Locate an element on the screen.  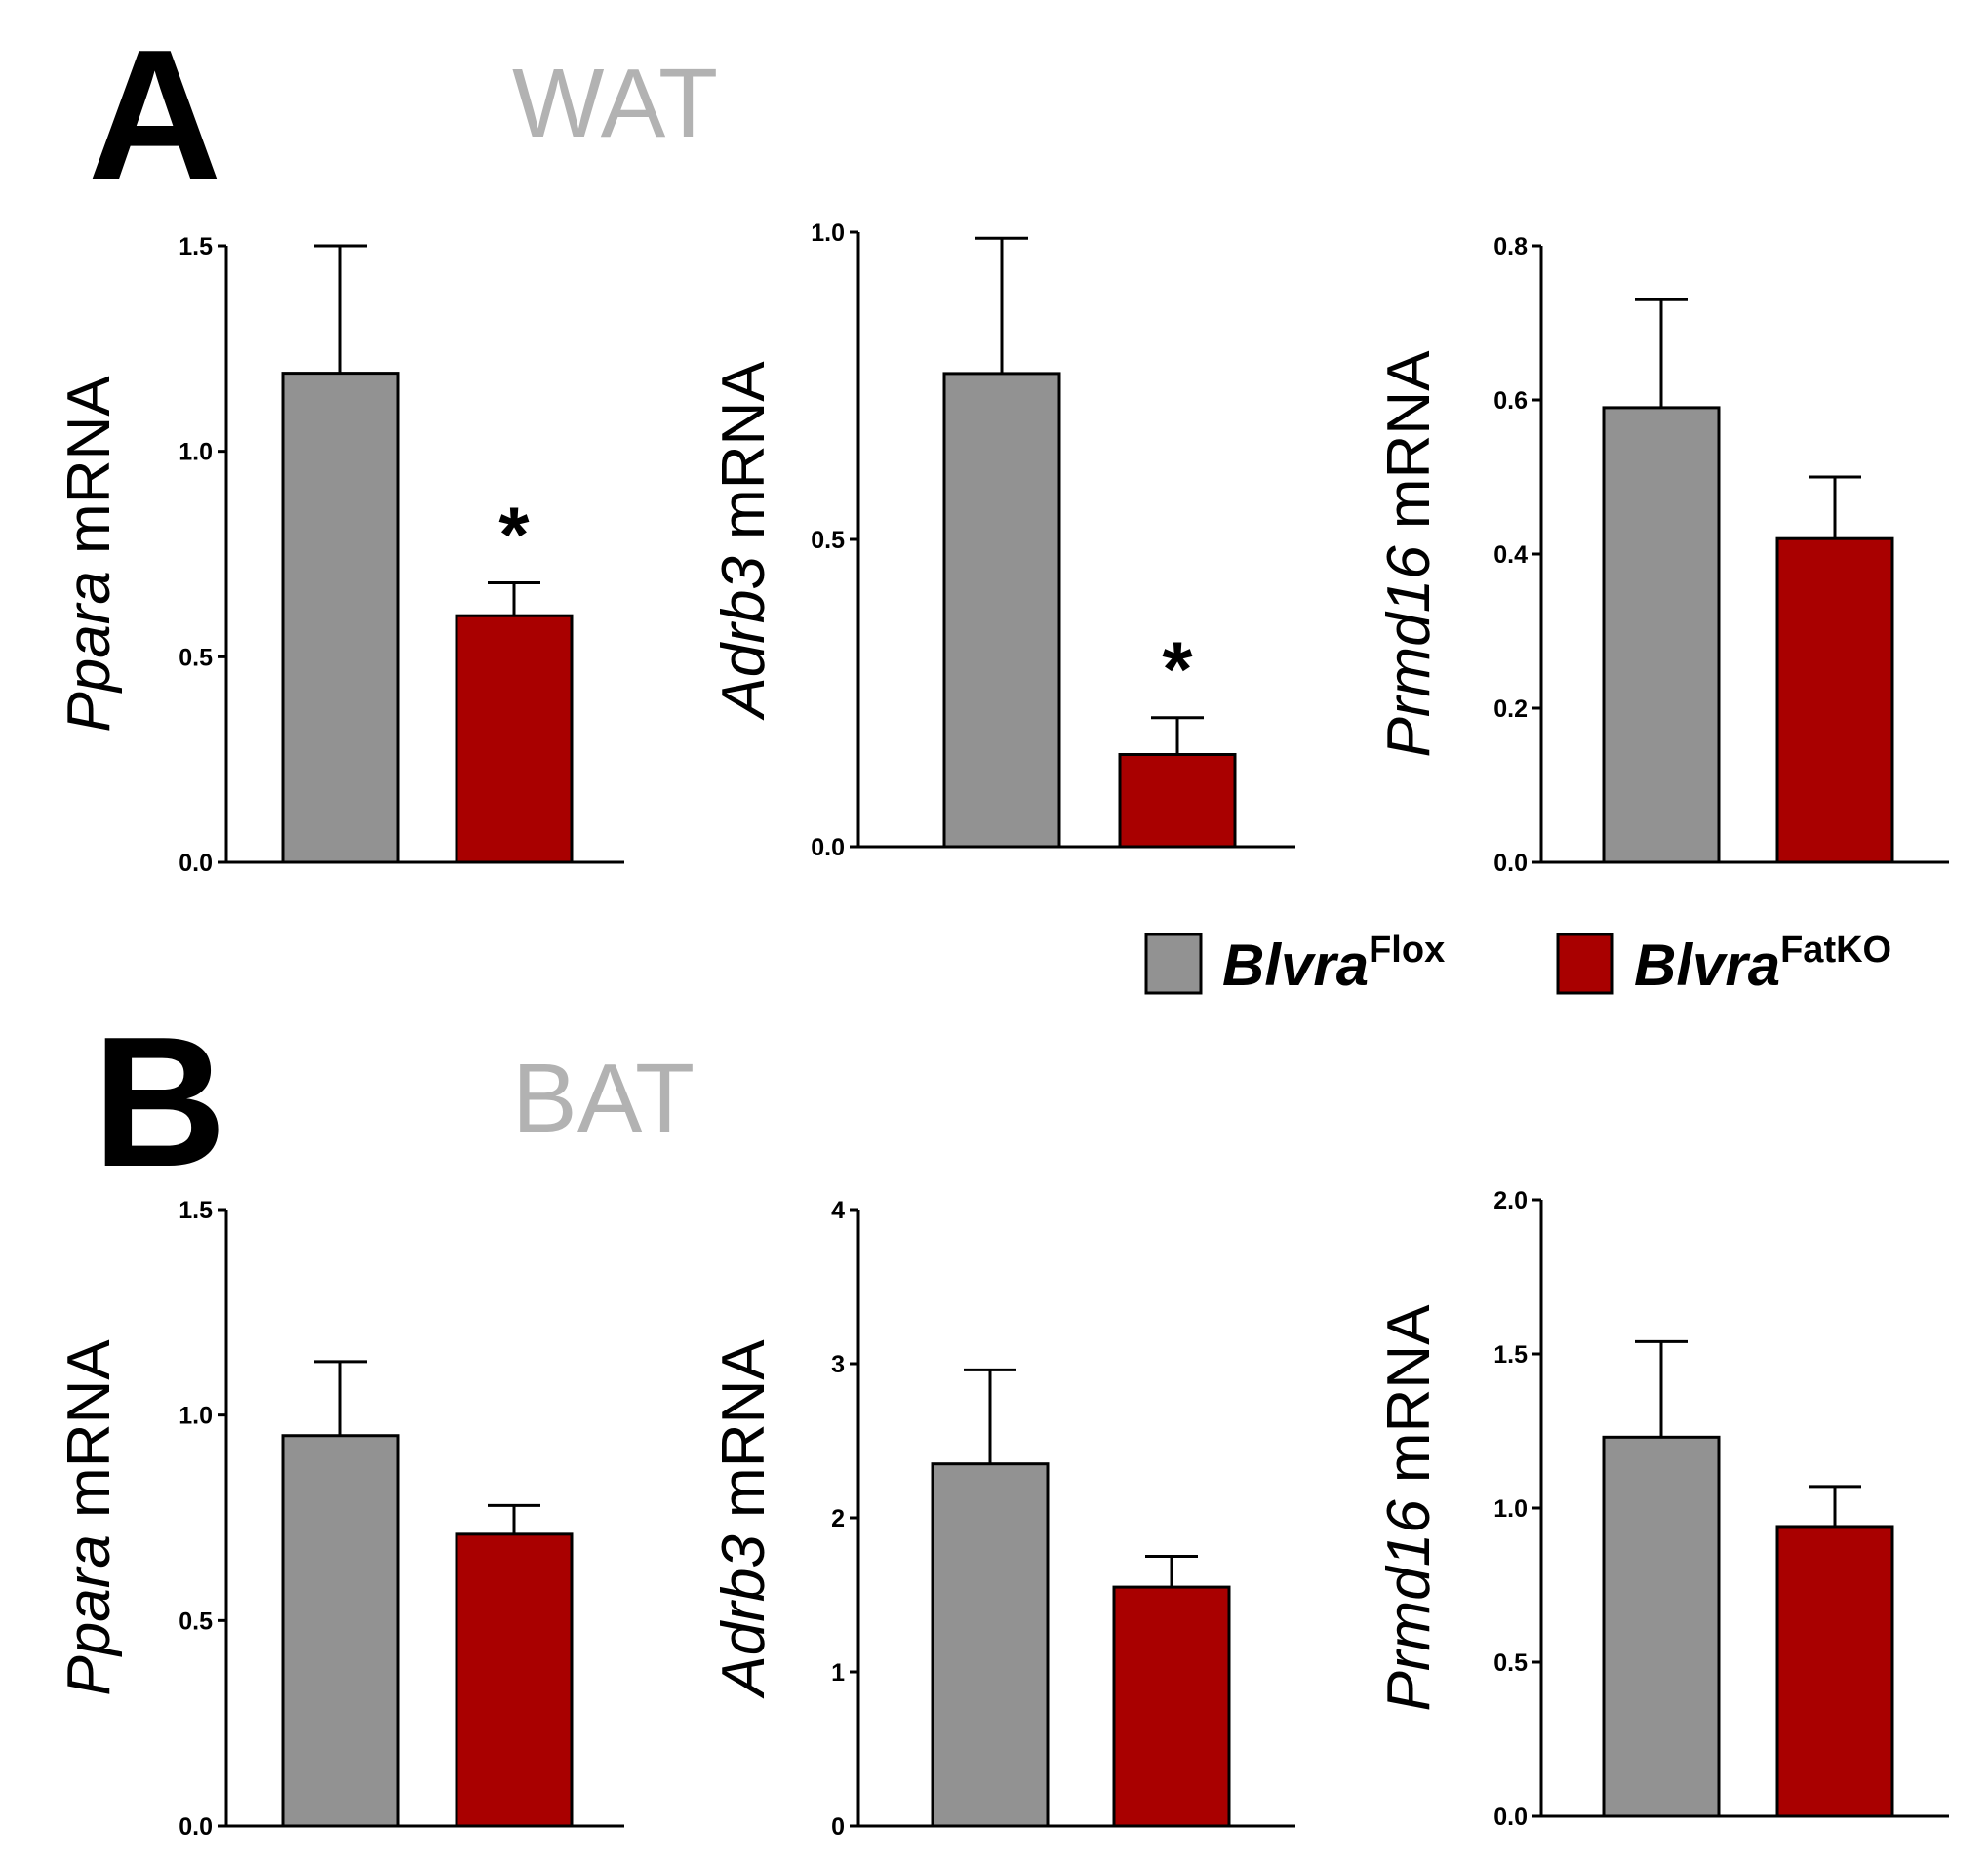
chart-bat-adrb3: 0 1 2 3 4 Adrb3 mRNA is located at coordinates (1002, 1519).